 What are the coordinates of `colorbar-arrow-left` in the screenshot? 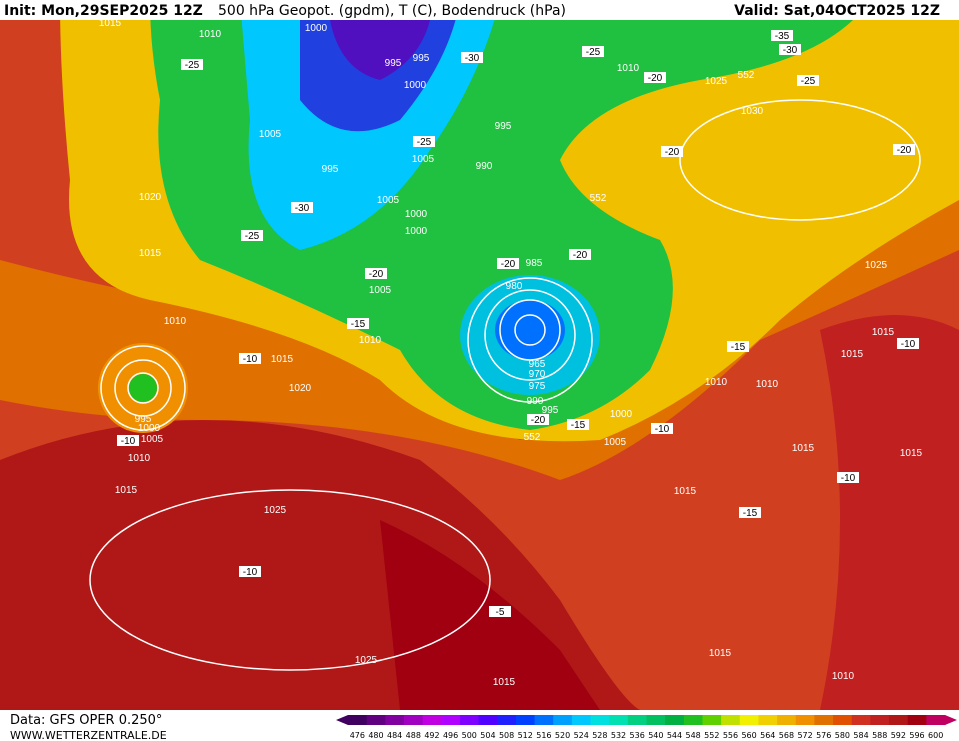 It's located at (342, 720).